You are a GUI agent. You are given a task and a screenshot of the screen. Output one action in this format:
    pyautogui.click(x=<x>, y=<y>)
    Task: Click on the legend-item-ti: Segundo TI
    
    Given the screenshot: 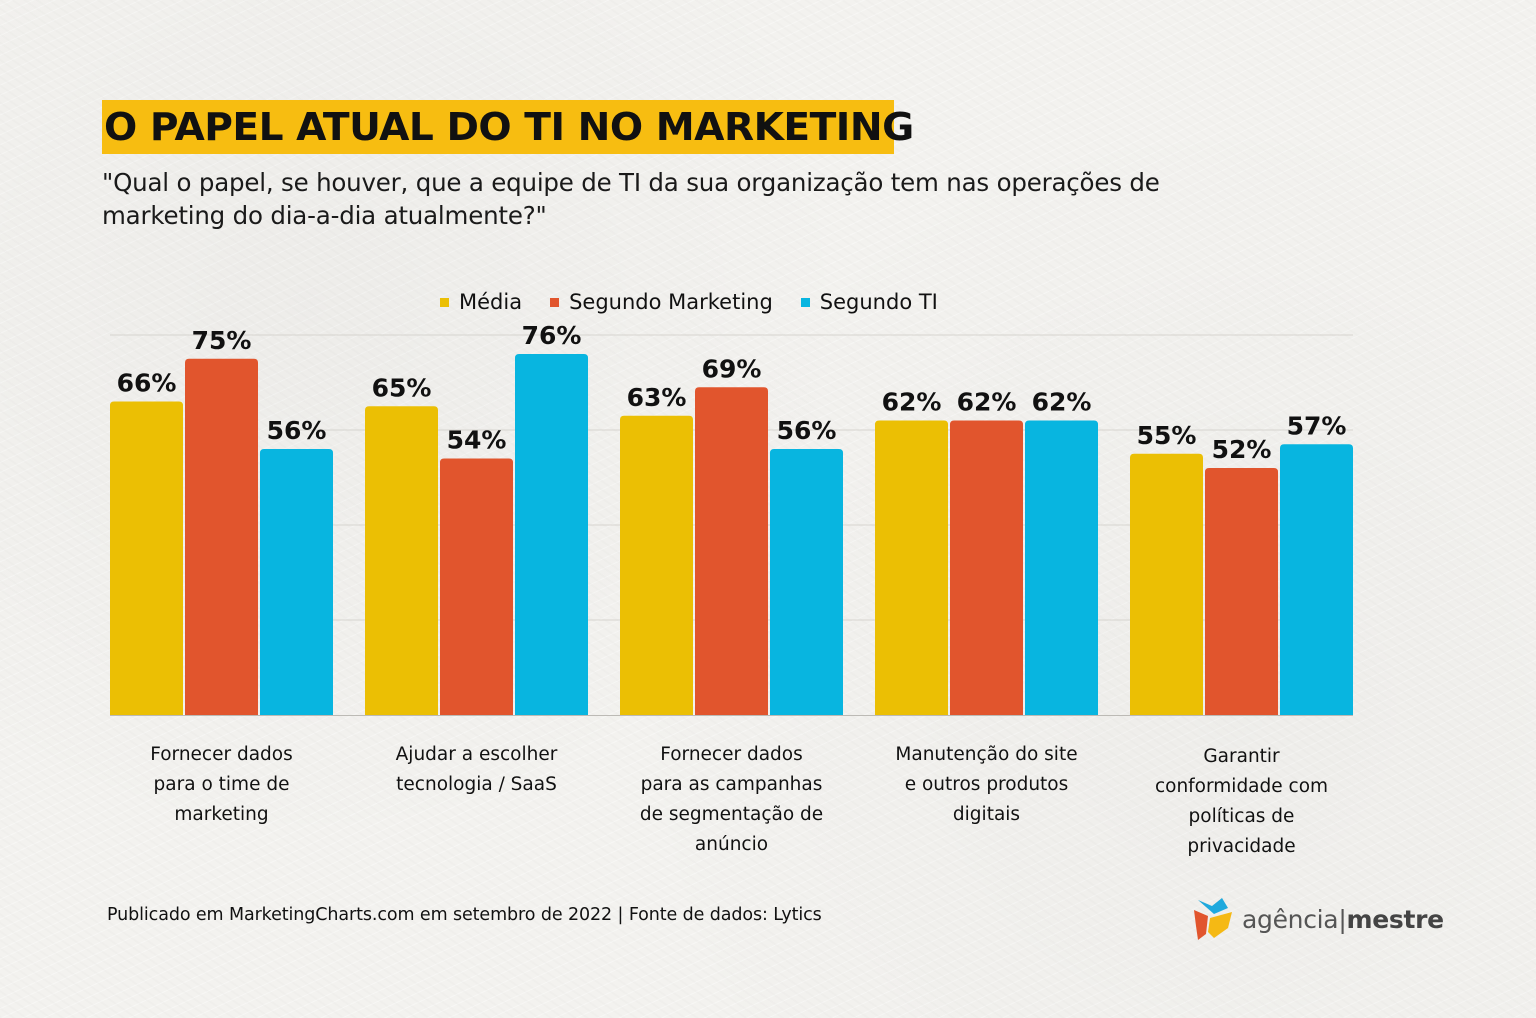 What is the action you would take?
    pyautogui.click(x=869, y=302)
    